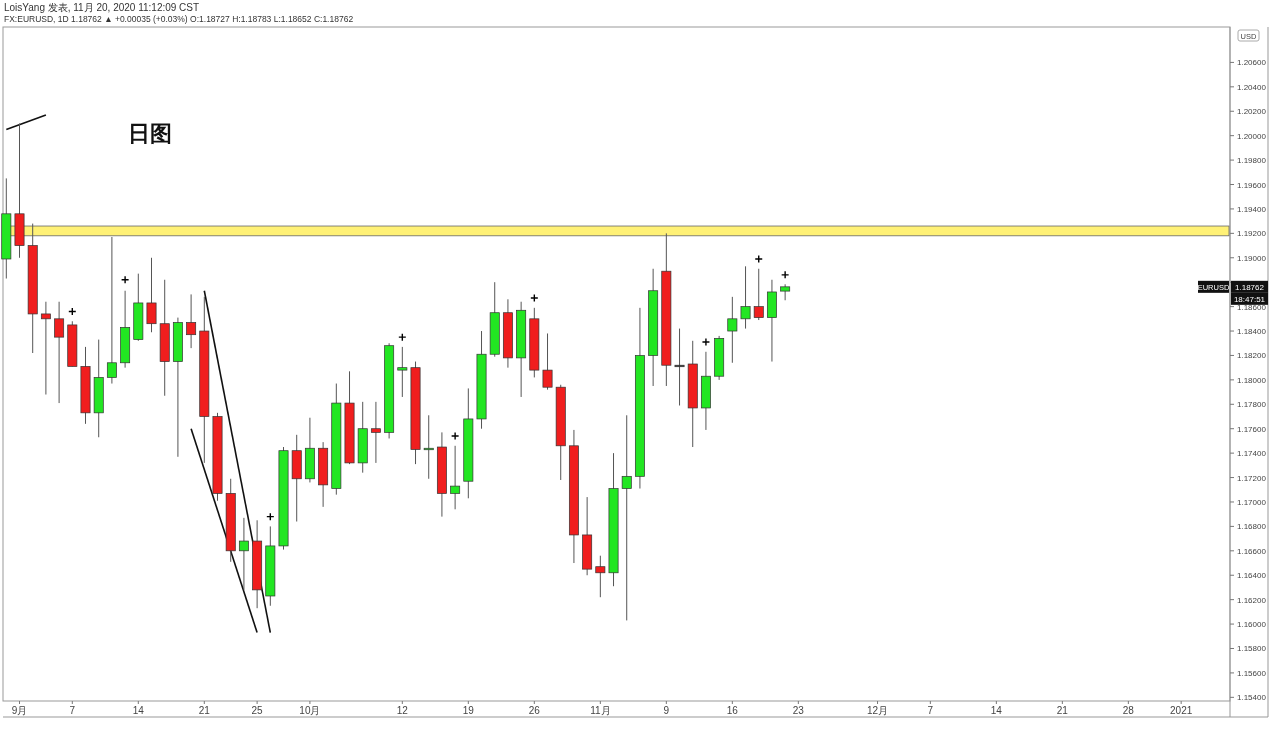 Image resolution: width=1270 pixels, height=739 pixels. I want to click on y-tick-label: 1.17800, so click(1252, 405).